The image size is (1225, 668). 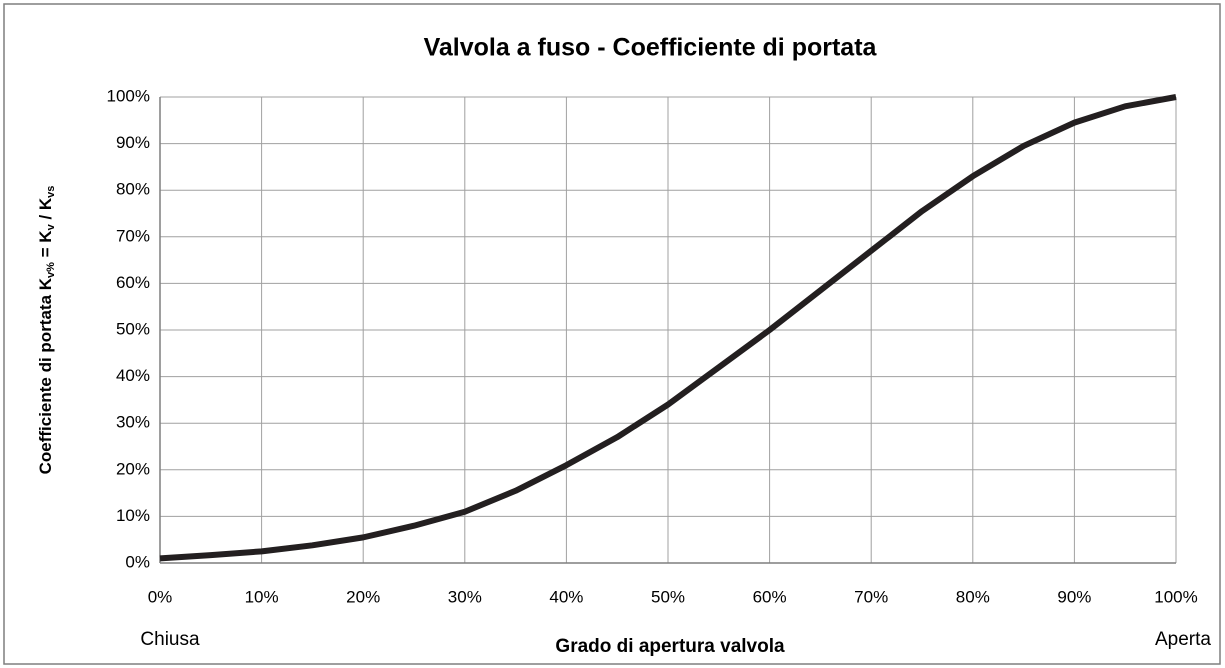 I want to click on y-tick-label: 20%, so click(x=133, y=468).